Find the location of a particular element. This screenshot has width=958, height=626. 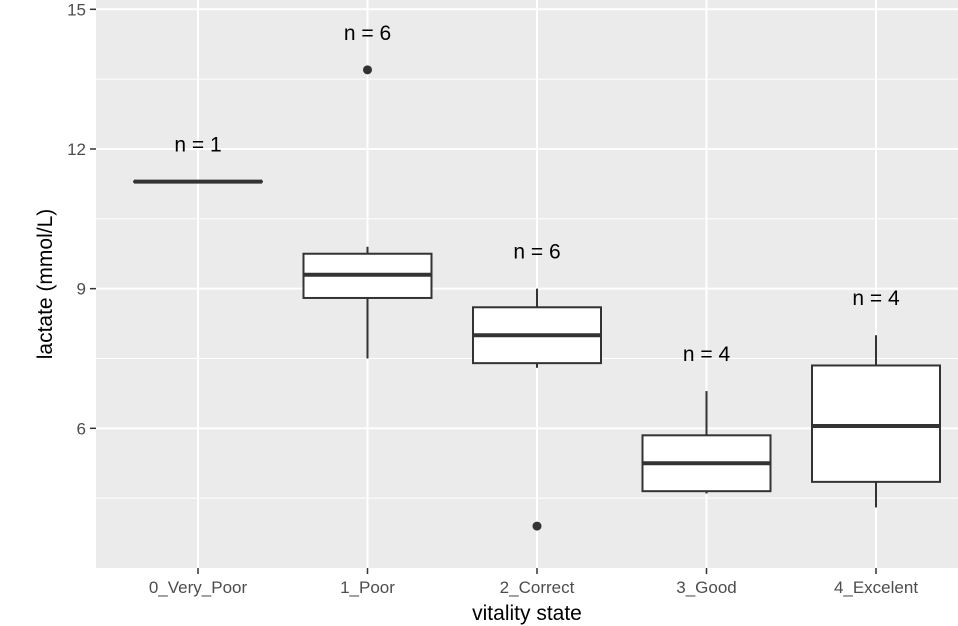

y-axis: 6 9 12 15 is located at coordinates (81, 219).